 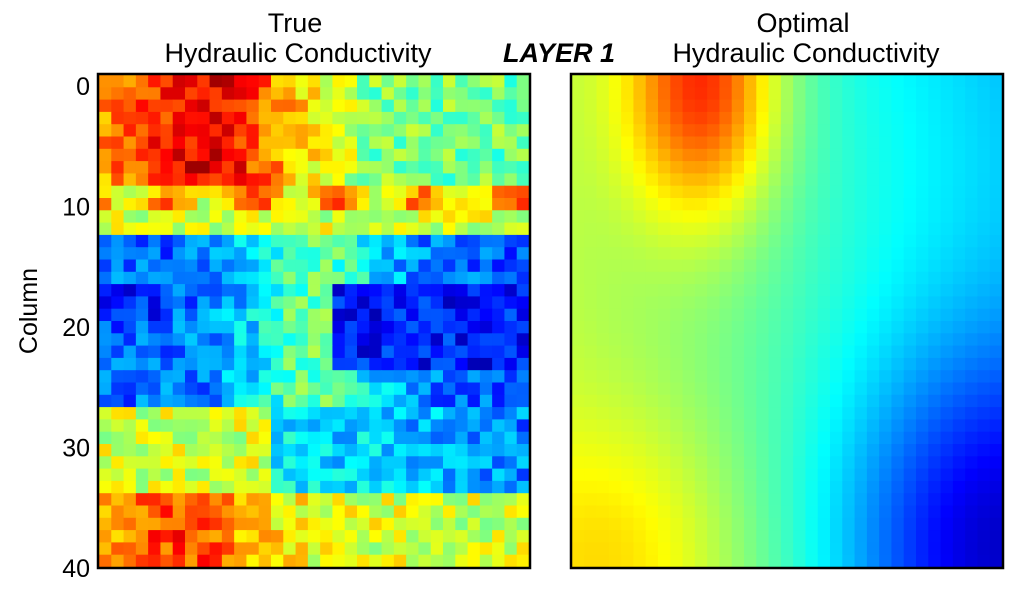 I want to click on right-title-line1: Optimal, so click(x=802, y=23).